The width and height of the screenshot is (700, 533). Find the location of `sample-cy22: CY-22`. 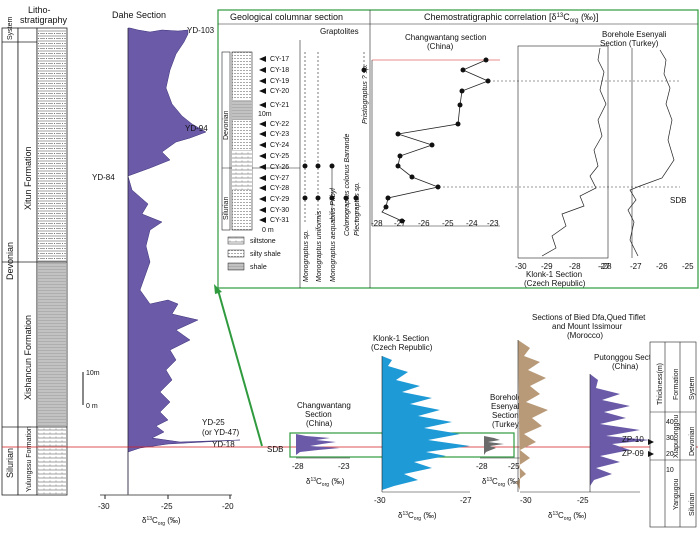

sample-cy22: CY-22 is located at coordinates (279, 124).